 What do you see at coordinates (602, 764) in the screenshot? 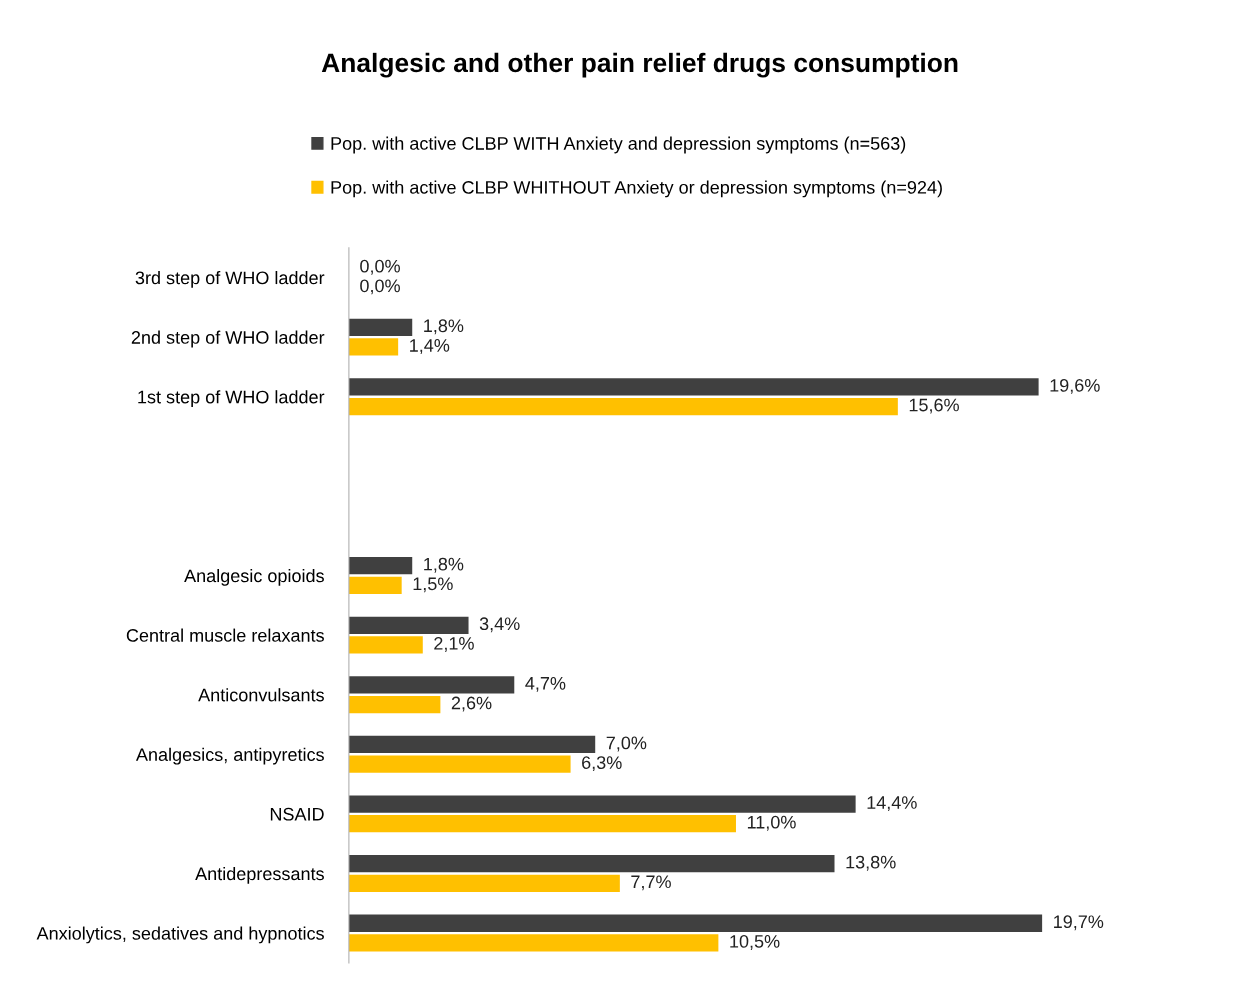
I see `data-label: 6,3%` at bounding box center [602, 764].